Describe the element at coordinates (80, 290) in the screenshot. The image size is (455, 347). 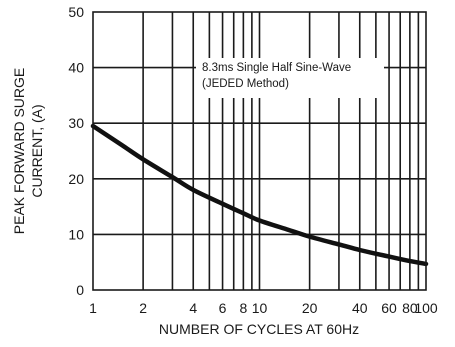
I see `y-tick-label: 0` at that location.